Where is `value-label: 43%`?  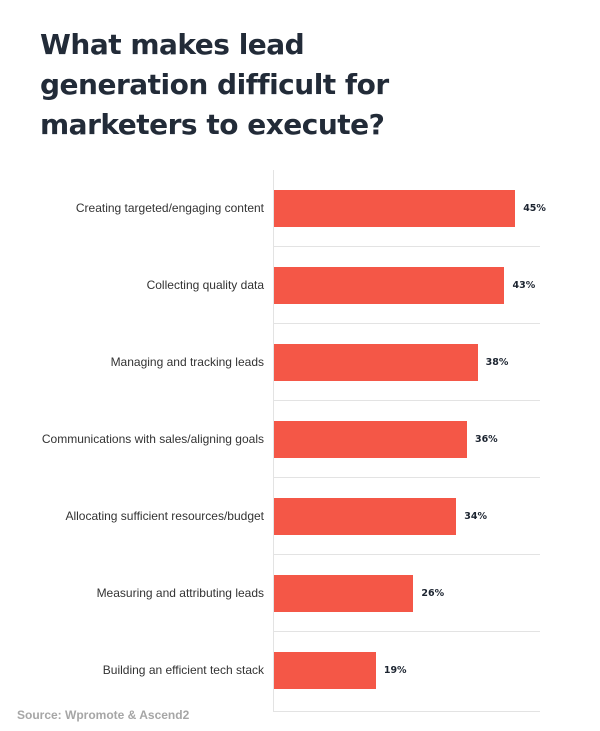
value-label: 43% is located at coordinates (524, 285).